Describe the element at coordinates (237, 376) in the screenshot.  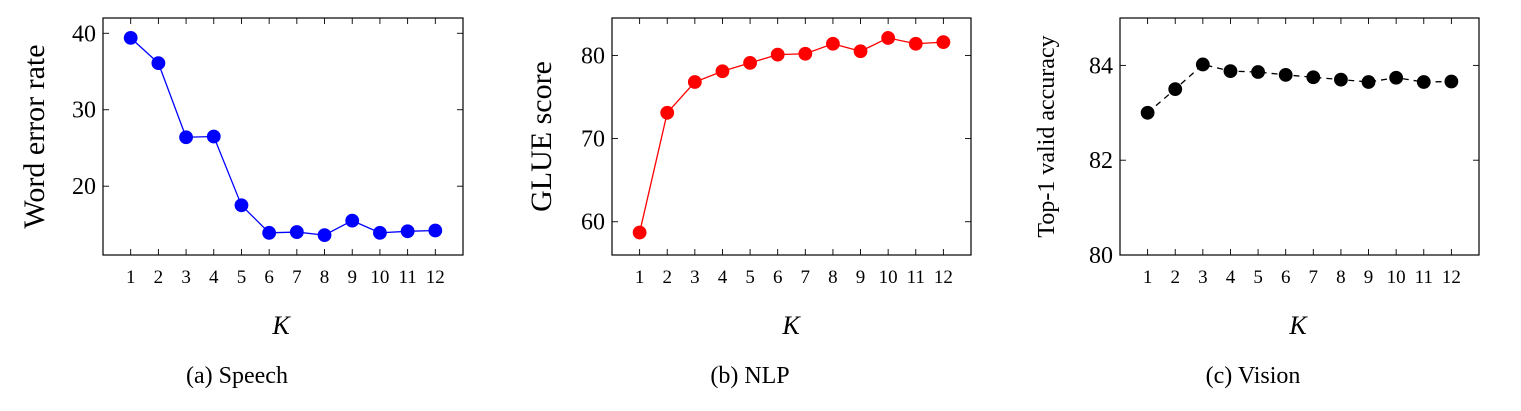
I see `chart-caption: (a) Speech` at that location.